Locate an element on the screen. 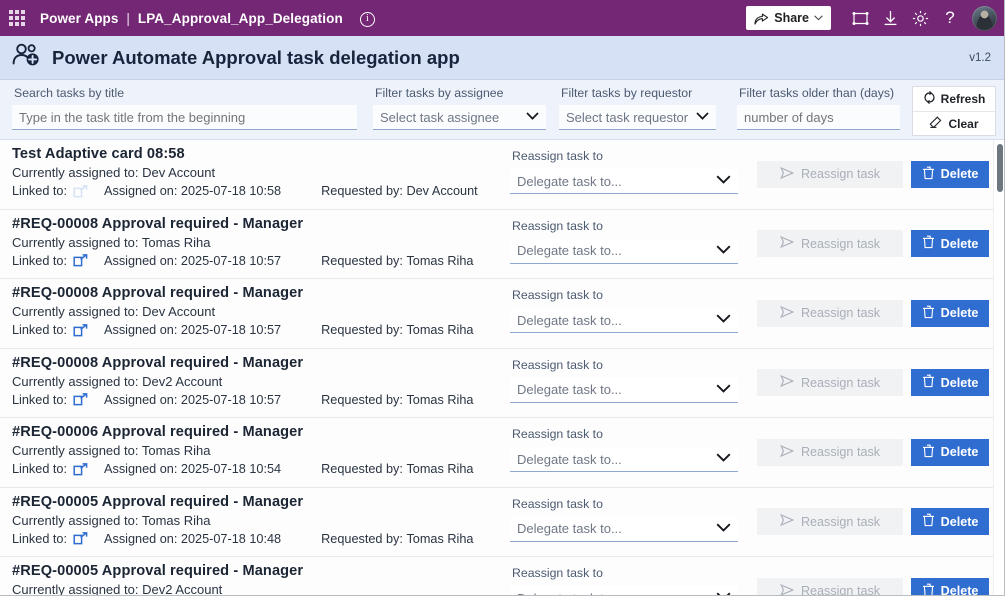 Image resolution: width=1005 pixels, height=596 pixels. share-button: Share is located at coordinates (788, 18).